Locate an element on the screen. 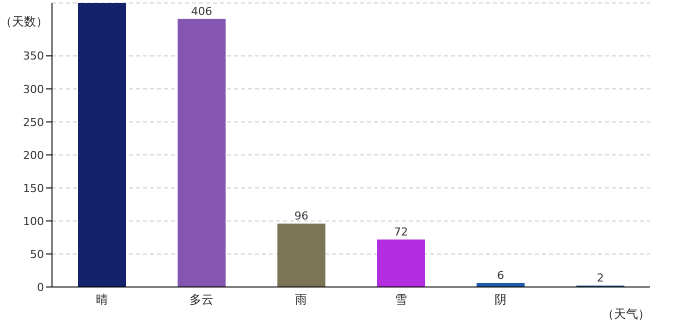  data-label: 72 is located at coordinates (401, 231).